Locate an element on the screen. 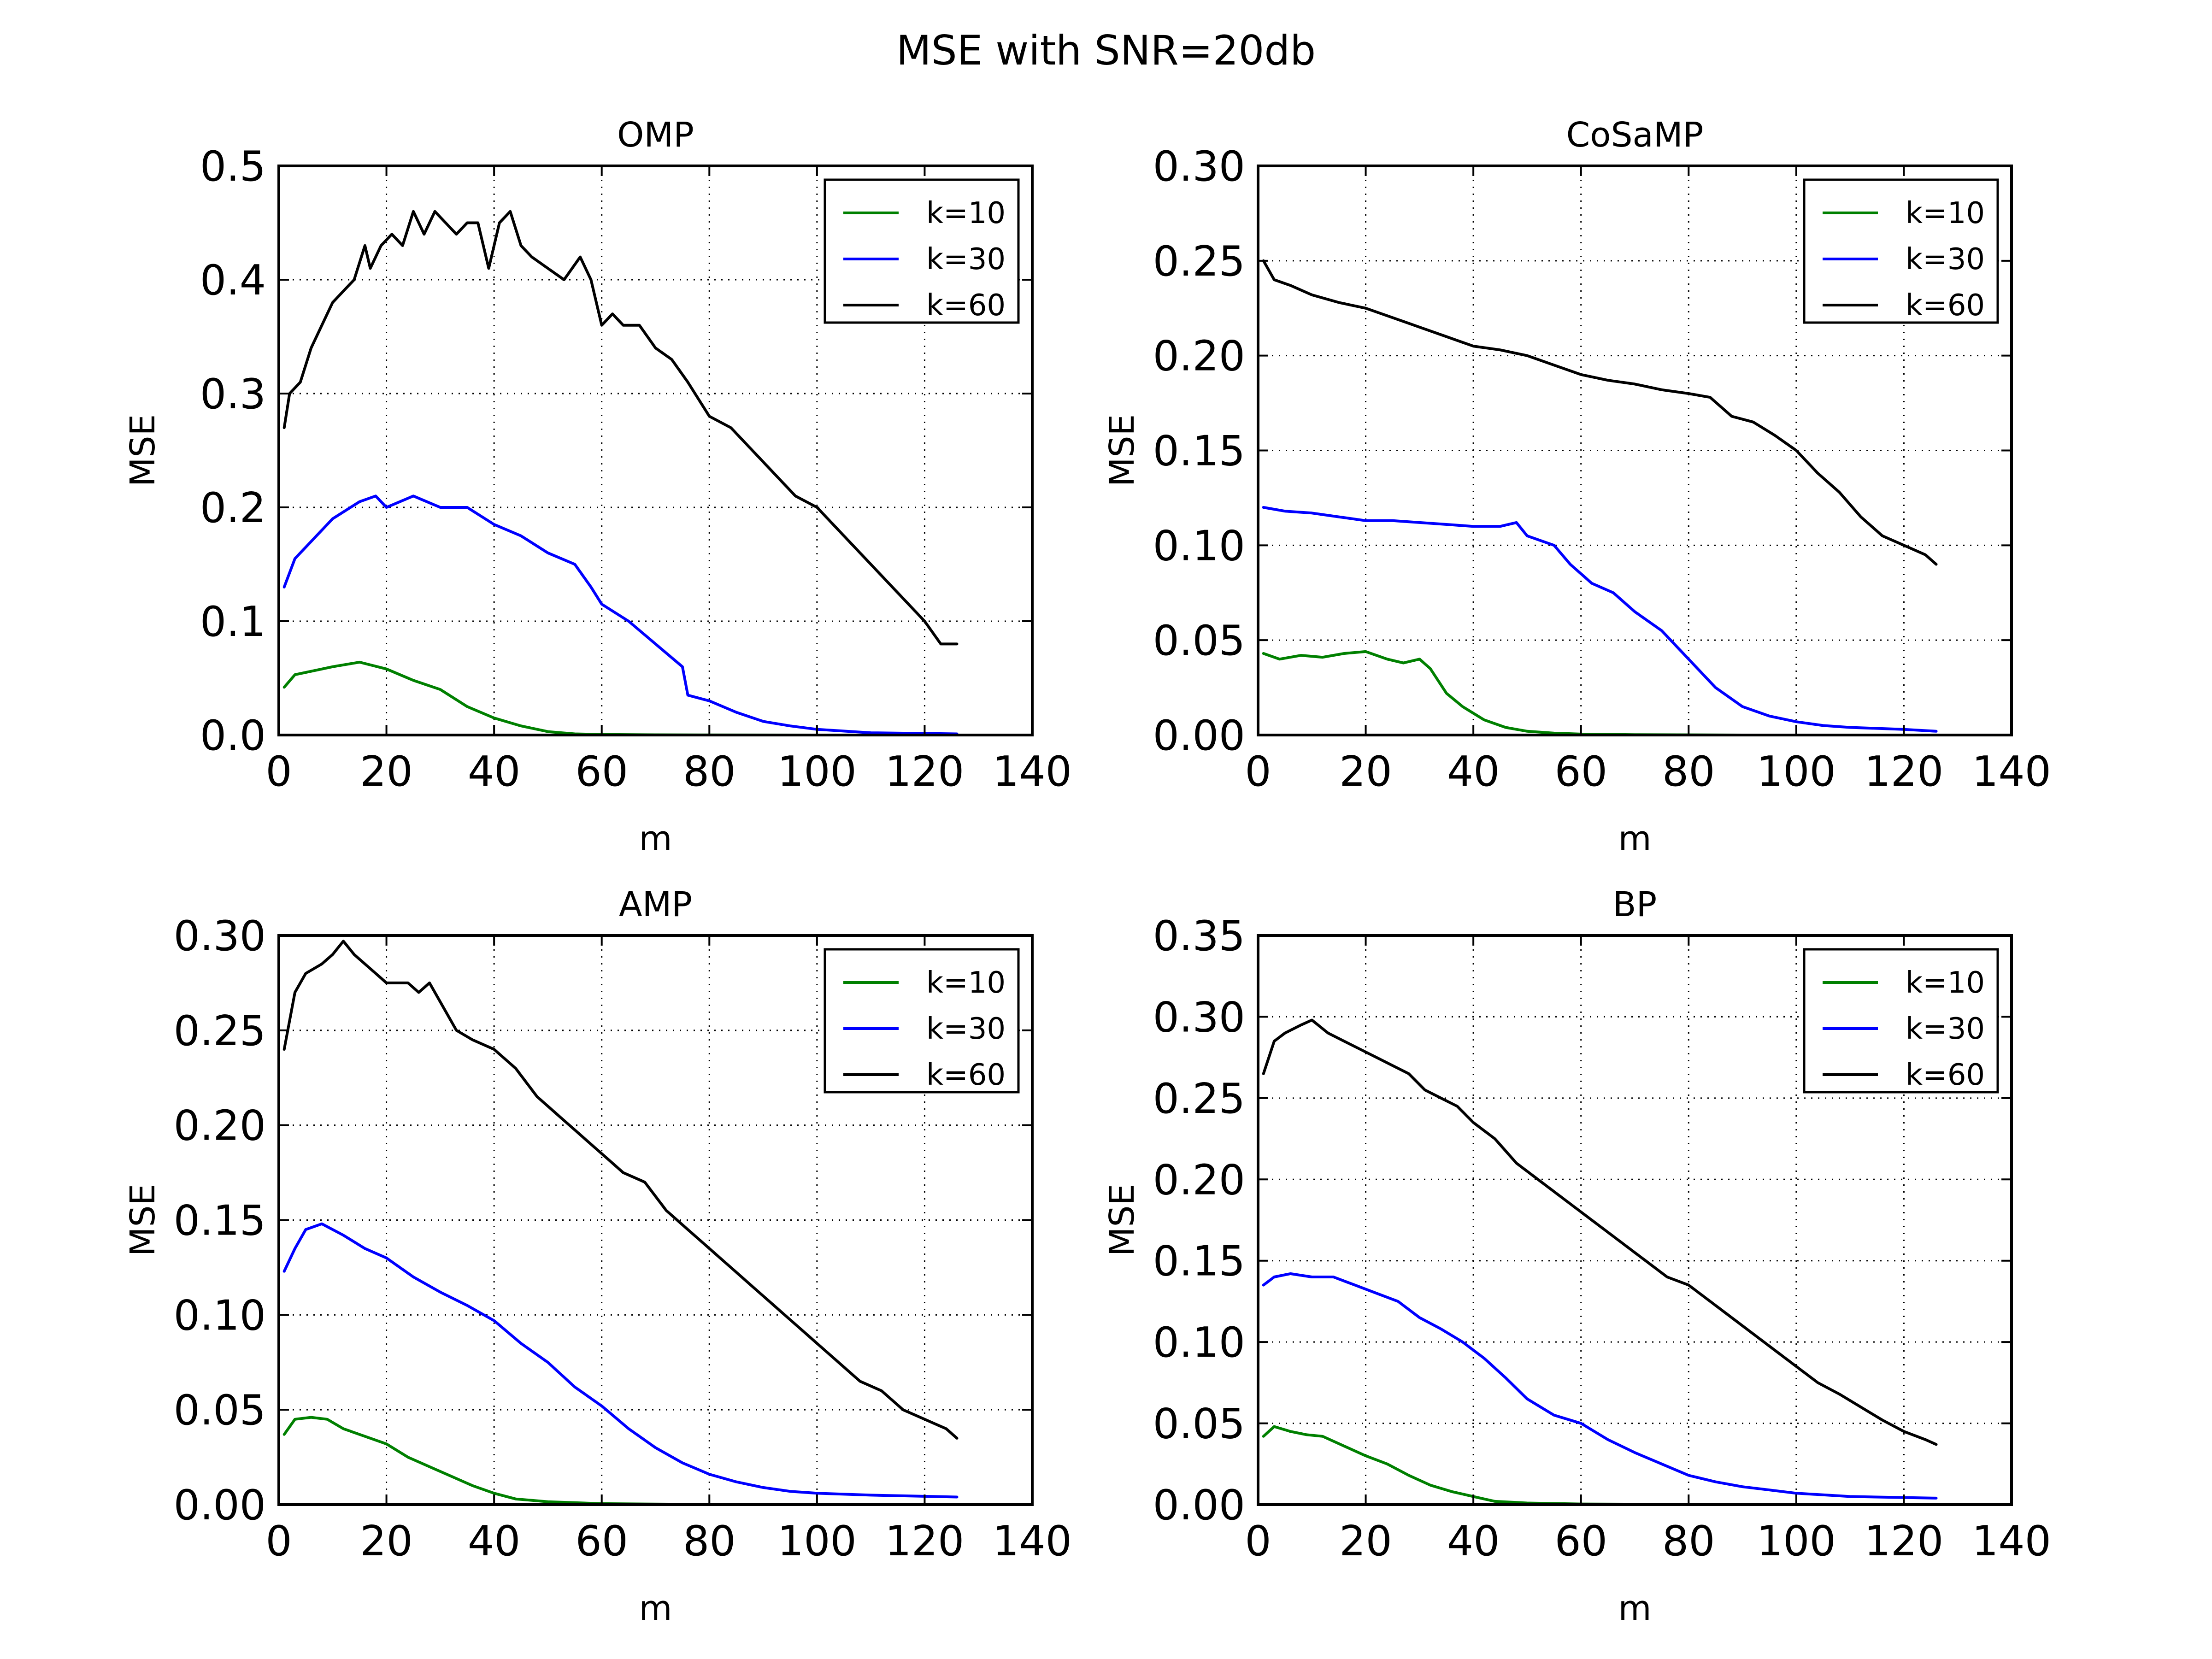  figure-suptitle: MSE with SNR=20db is located at coordinates (1106, 50).